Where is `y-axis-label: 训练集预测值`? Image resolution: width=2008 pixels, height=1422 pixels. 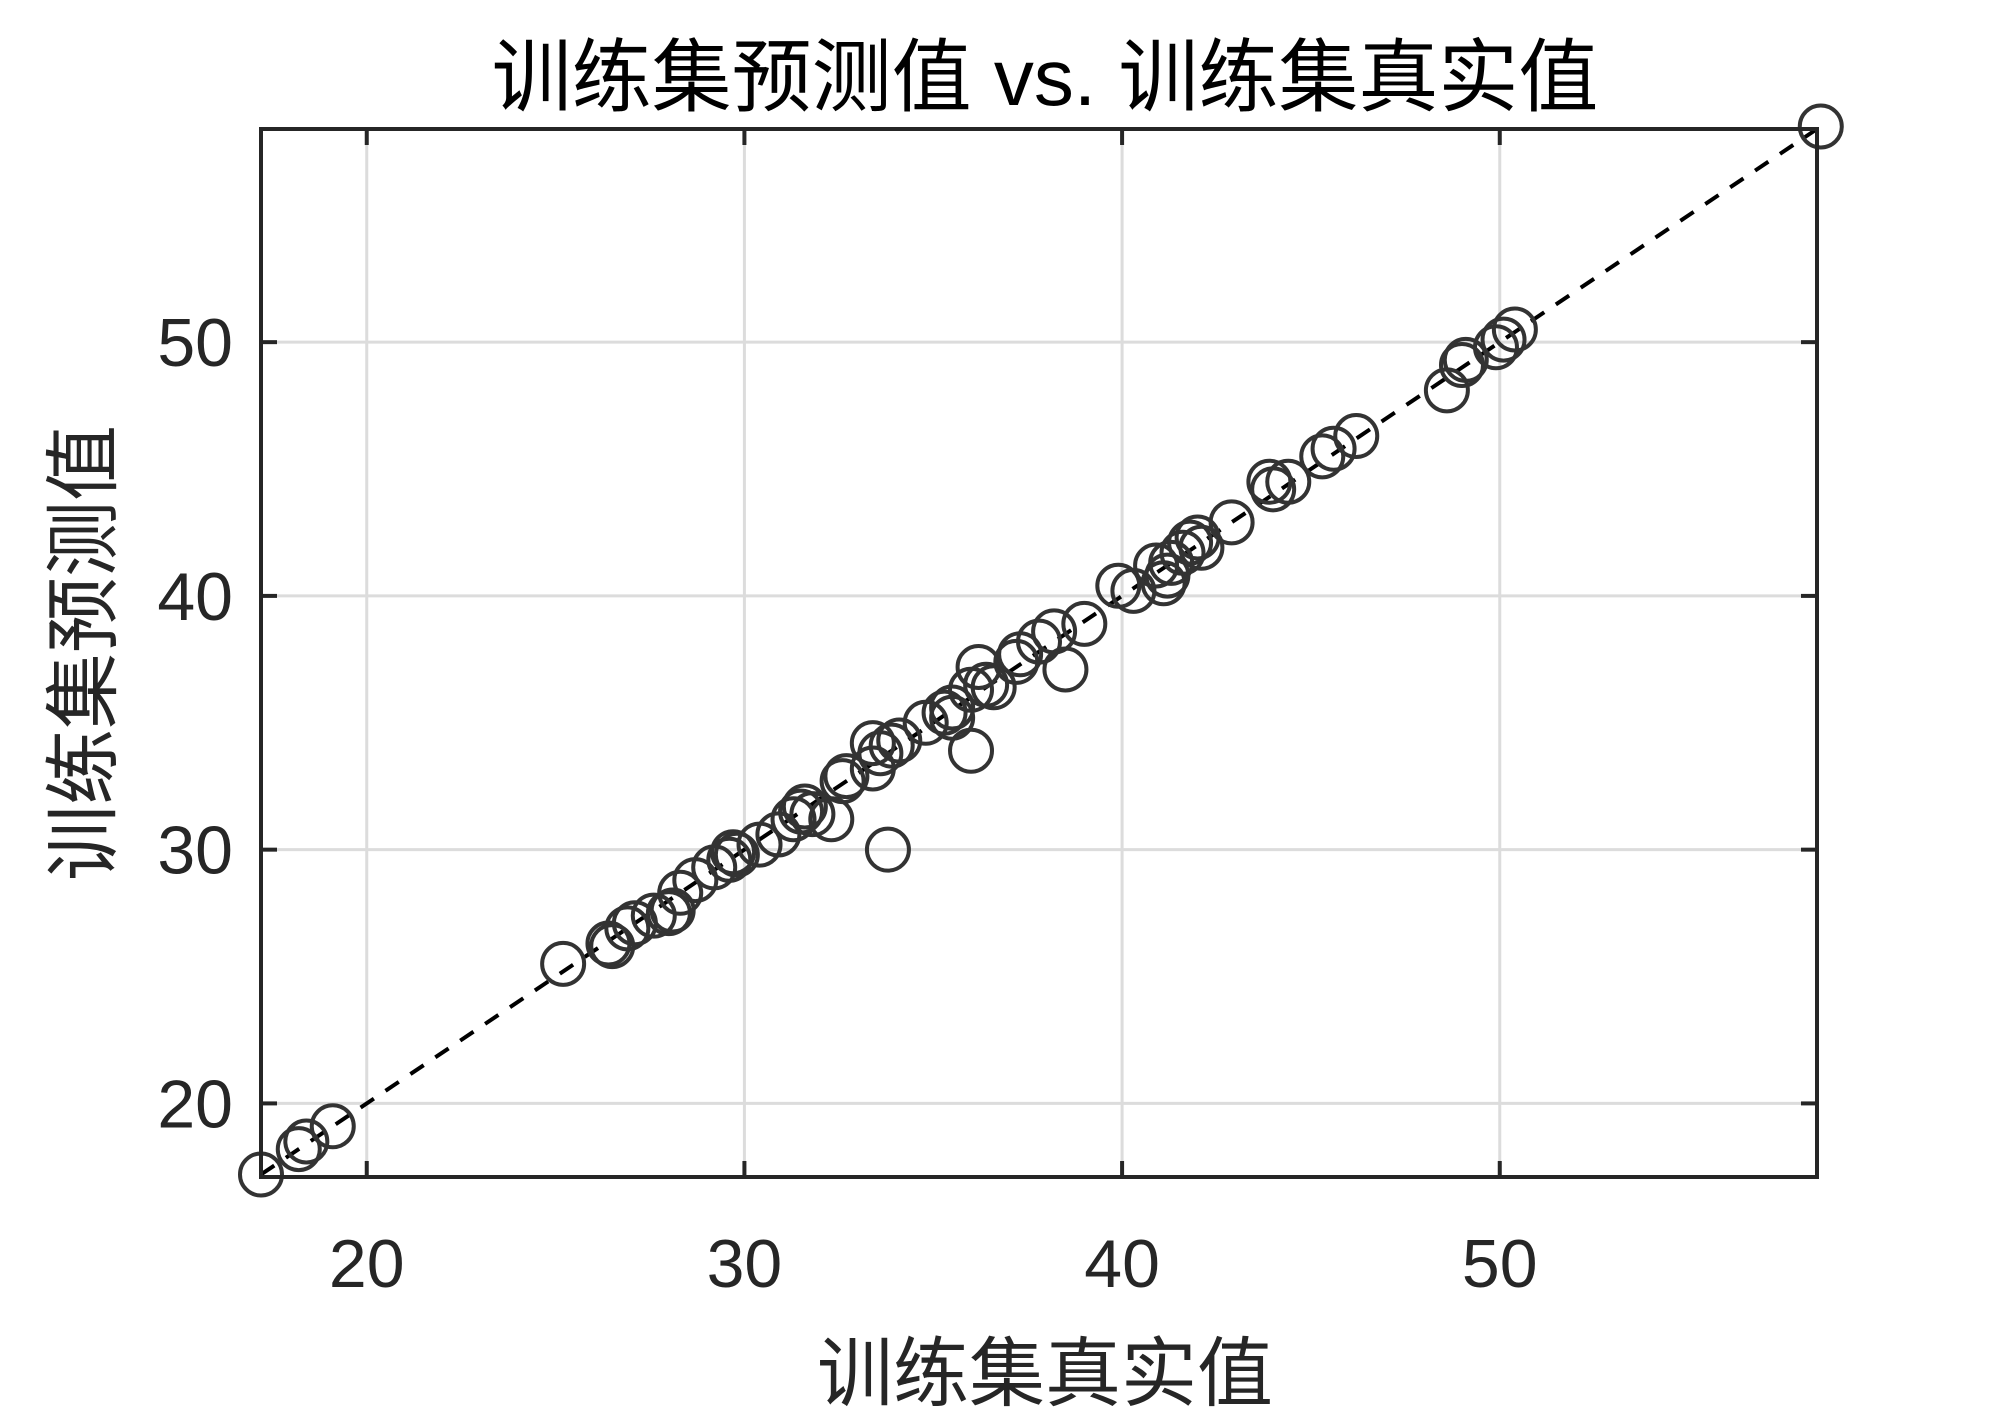
y-axis-label: 训练集预测值 is located at coordinates (84, 653).